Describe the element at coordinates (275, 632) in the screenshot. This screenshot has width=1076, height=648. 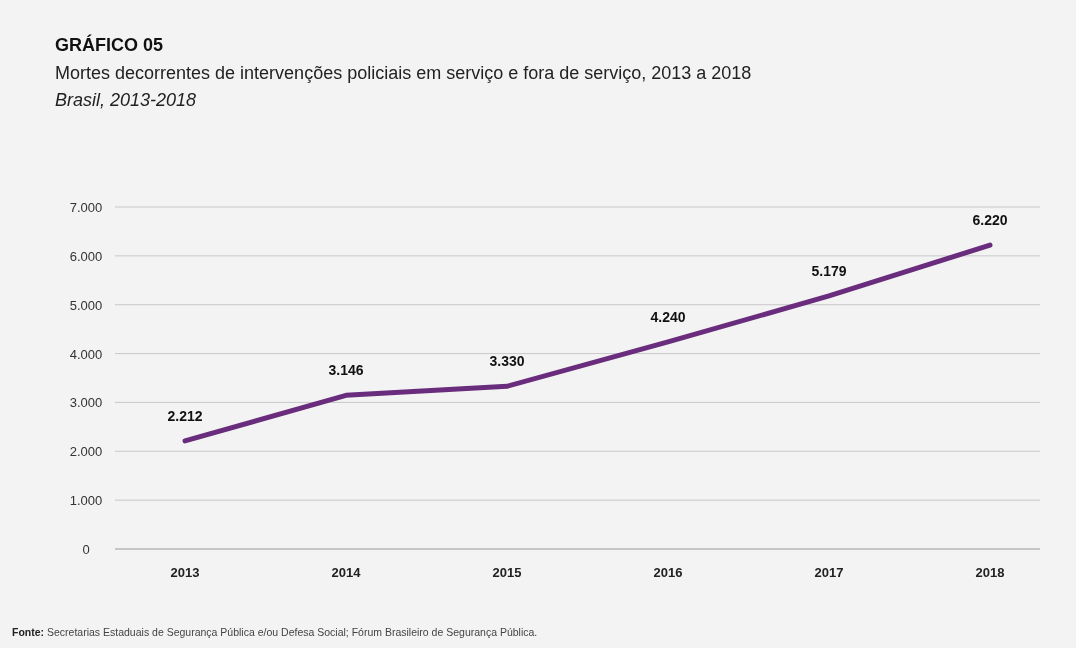
I see `source-note: Fonte: Secretarias Estaduais de Segurança Pública e/ou Defesa Social; Fórum Brasileiro de Segurança Pública.` at that location.